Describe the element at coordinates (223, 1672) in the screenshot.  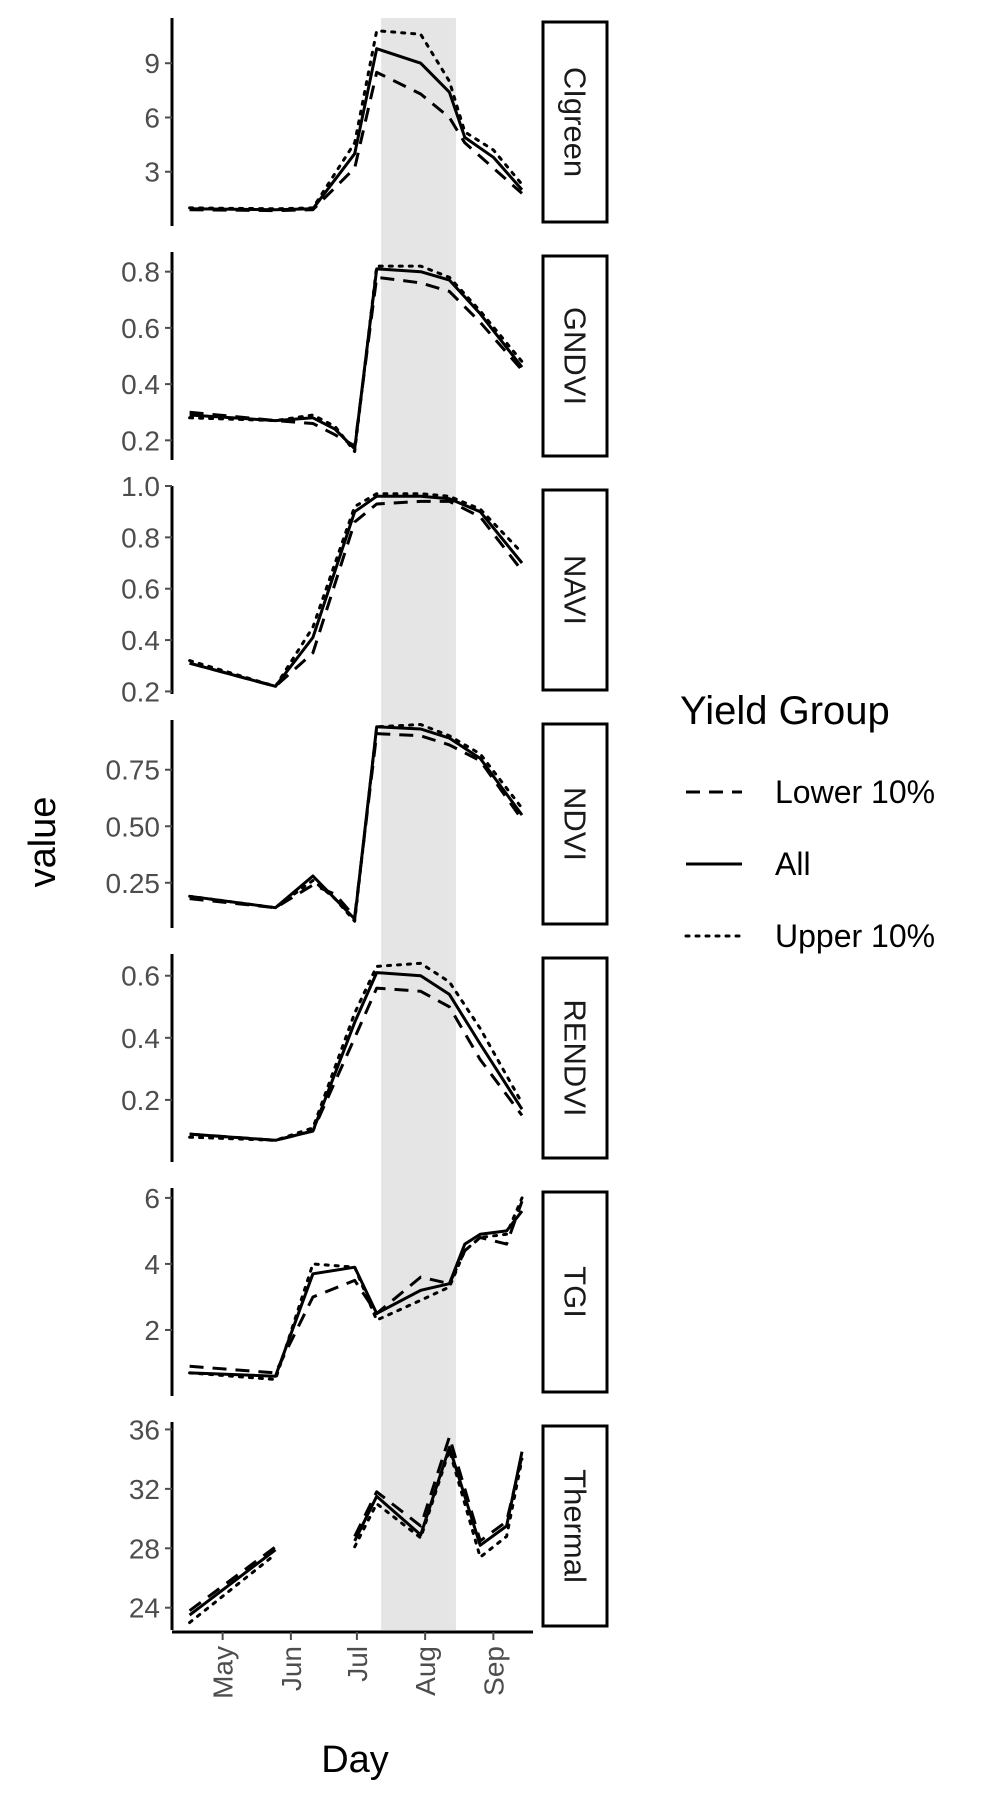
I see `x-tick-label: May` at that location.